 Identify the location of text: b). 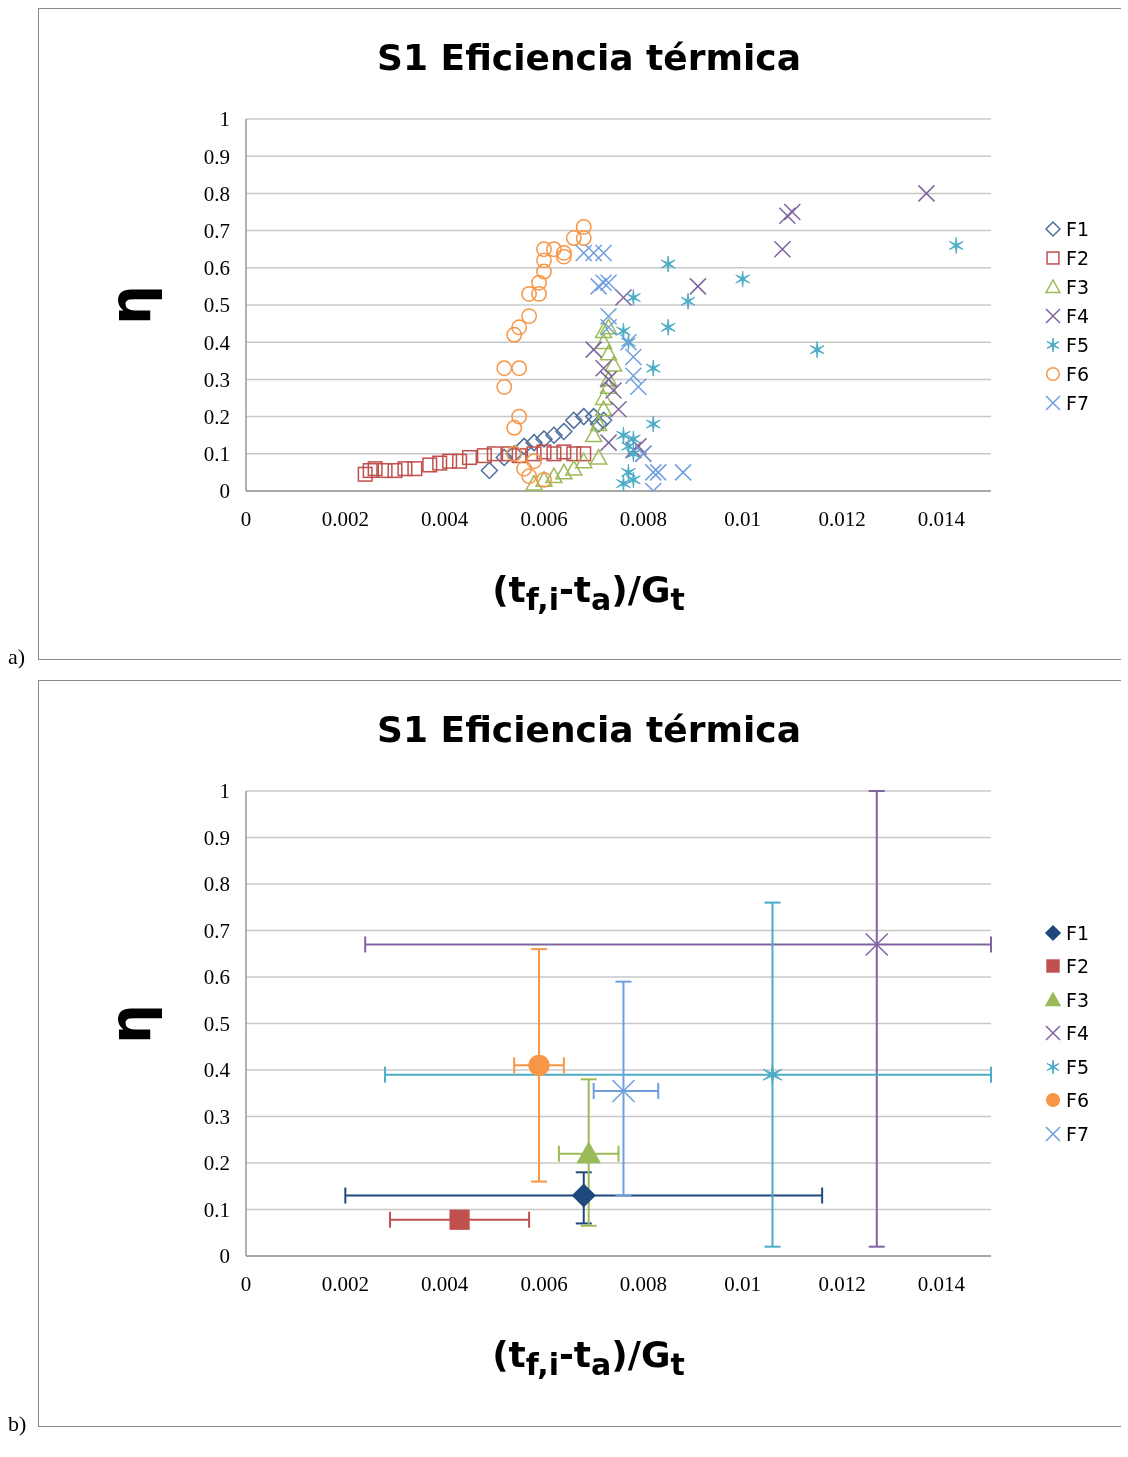
(17, 1424).